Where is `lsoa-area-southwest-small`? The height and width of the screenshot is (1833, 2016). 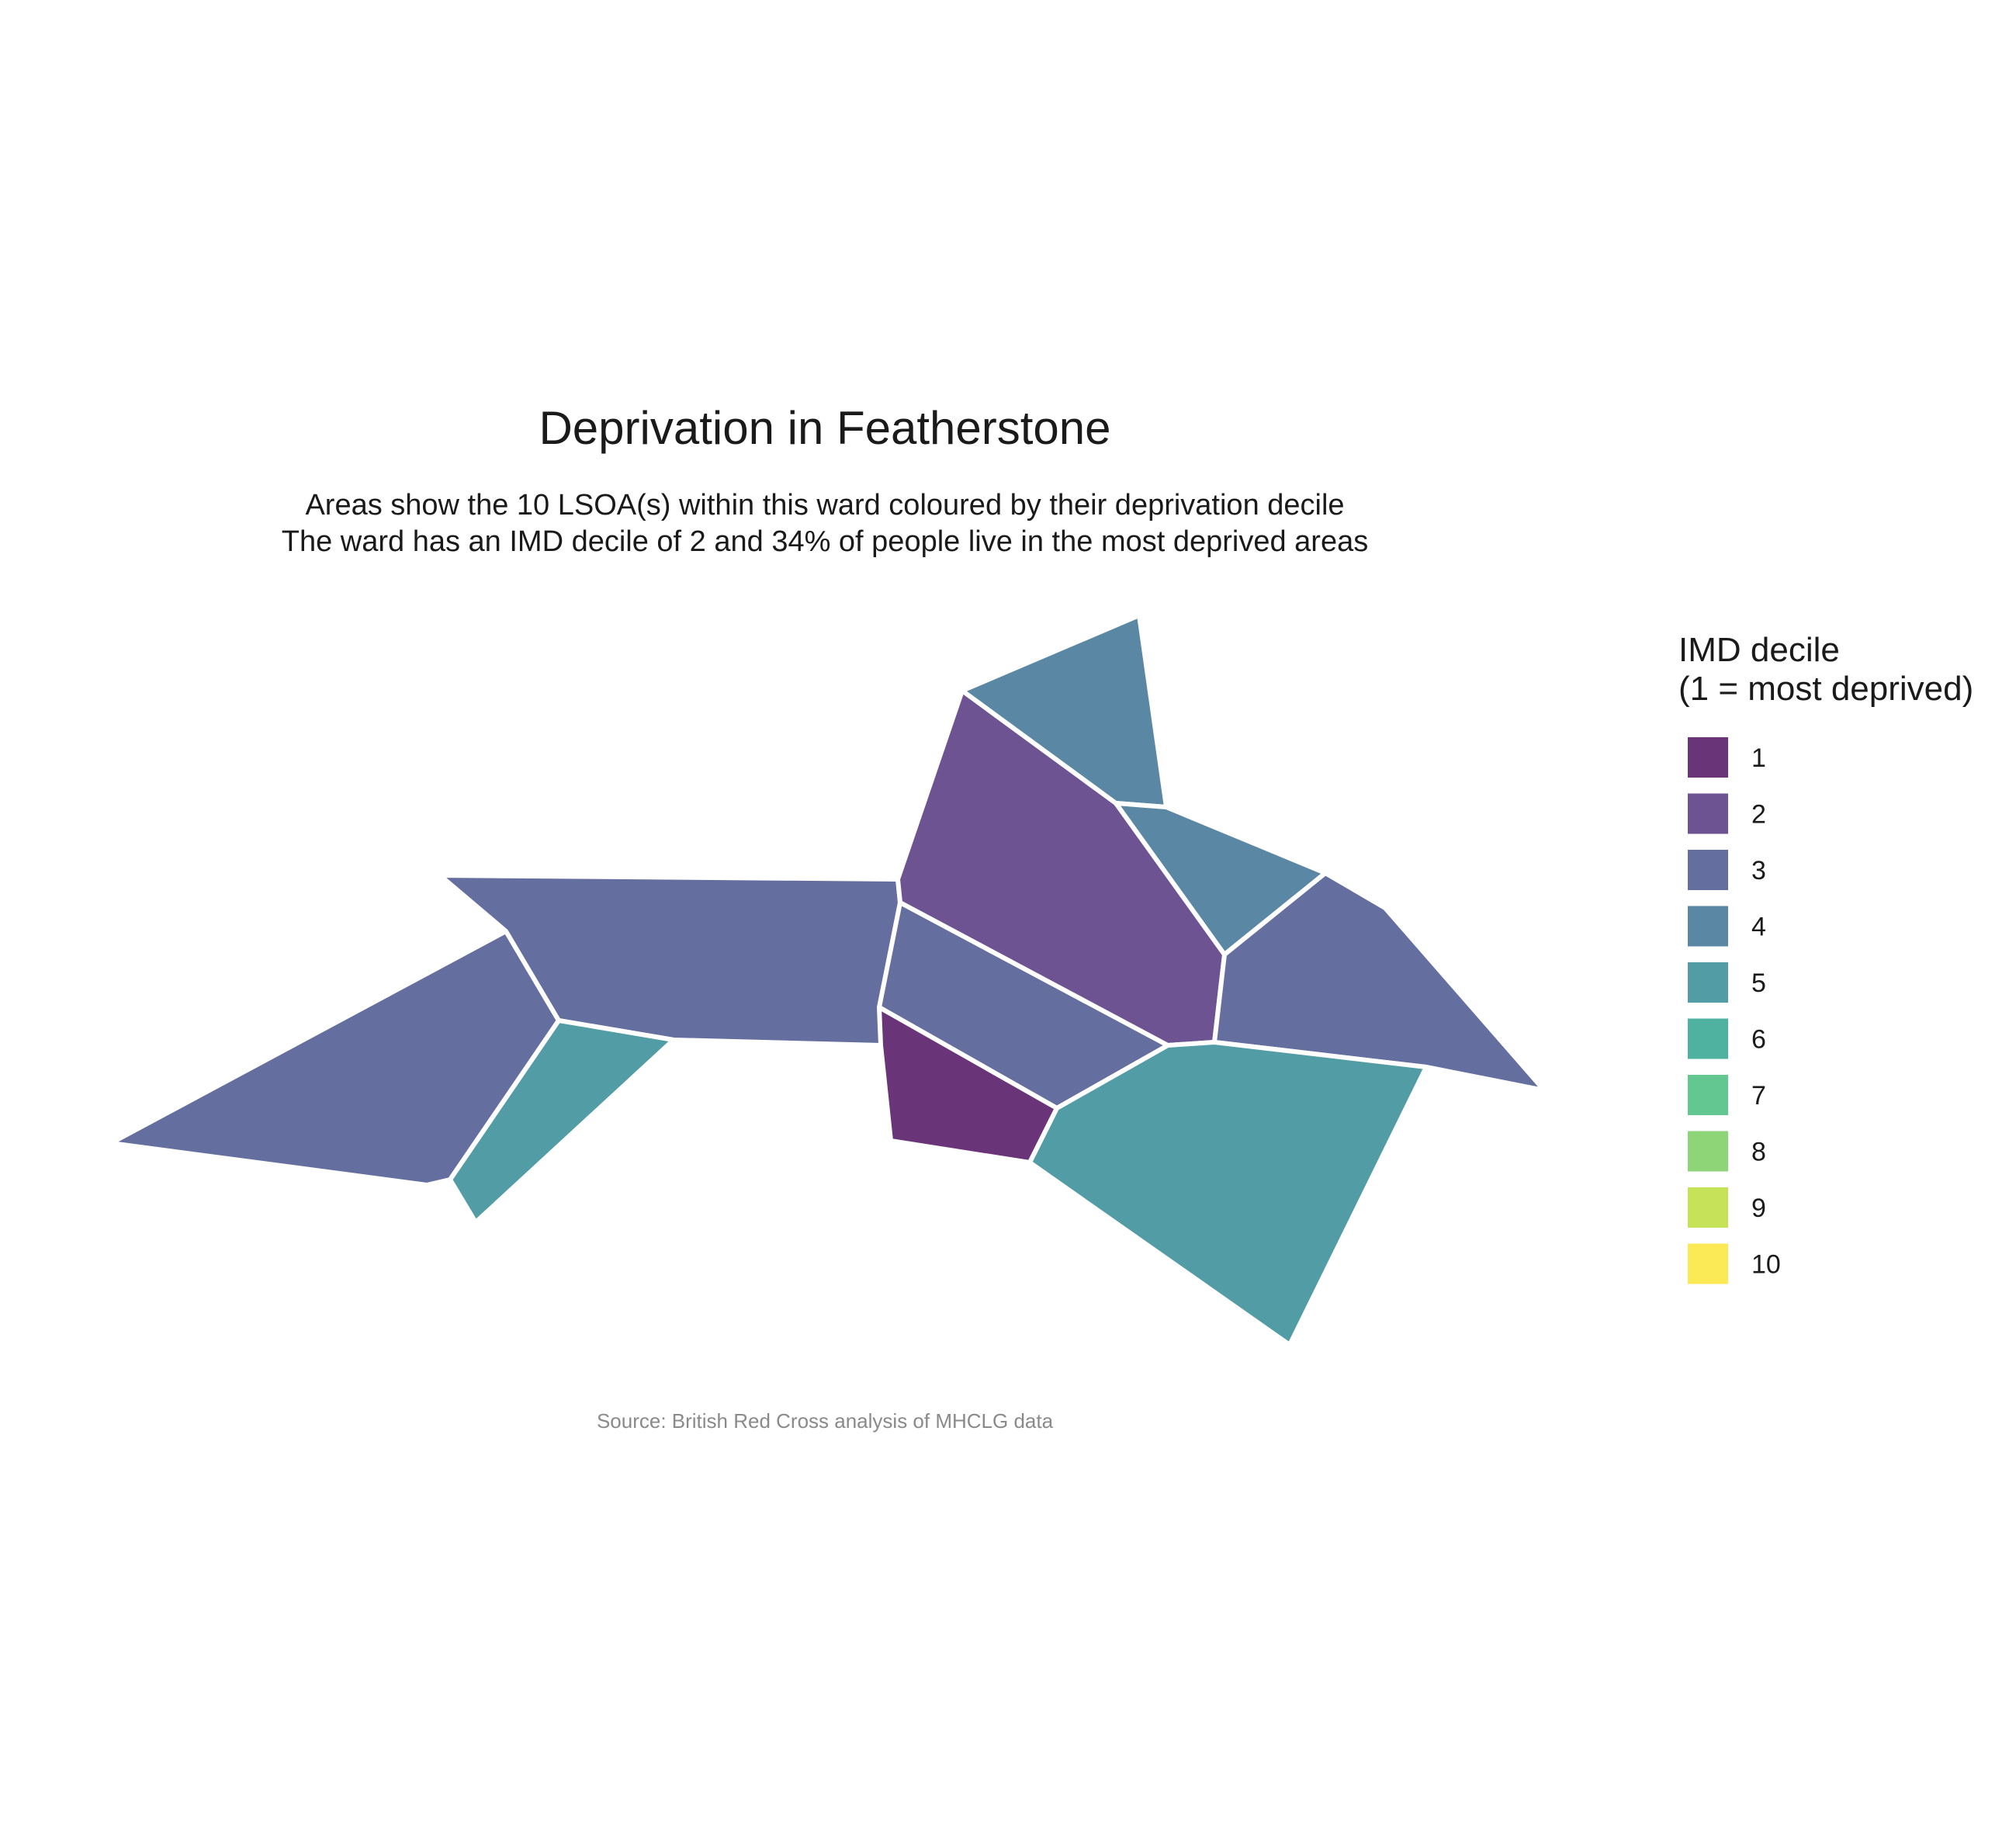
lsoa-area-southwest-small is located at coordinates (562, 1121).